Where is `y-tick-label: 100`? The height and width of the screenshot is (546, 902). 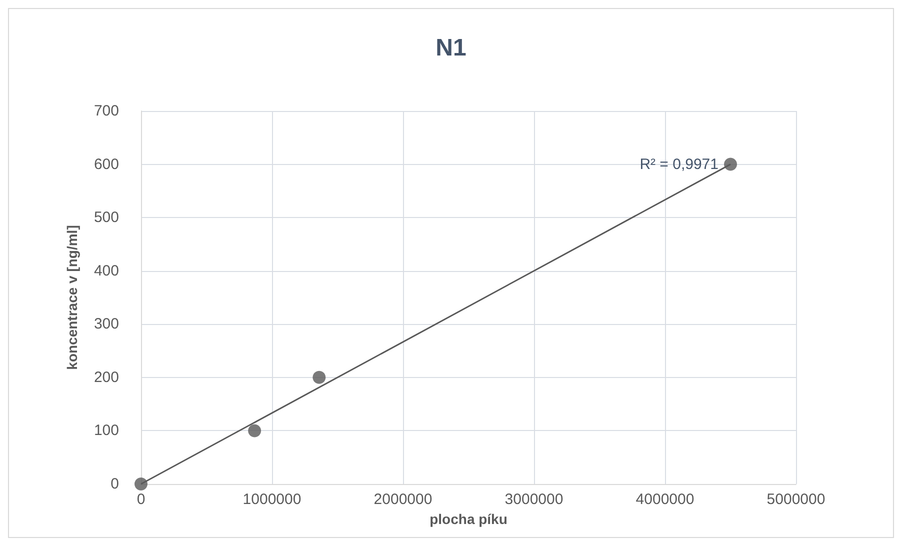 y-tick-label: 100 is located at coordinates (106, 431).